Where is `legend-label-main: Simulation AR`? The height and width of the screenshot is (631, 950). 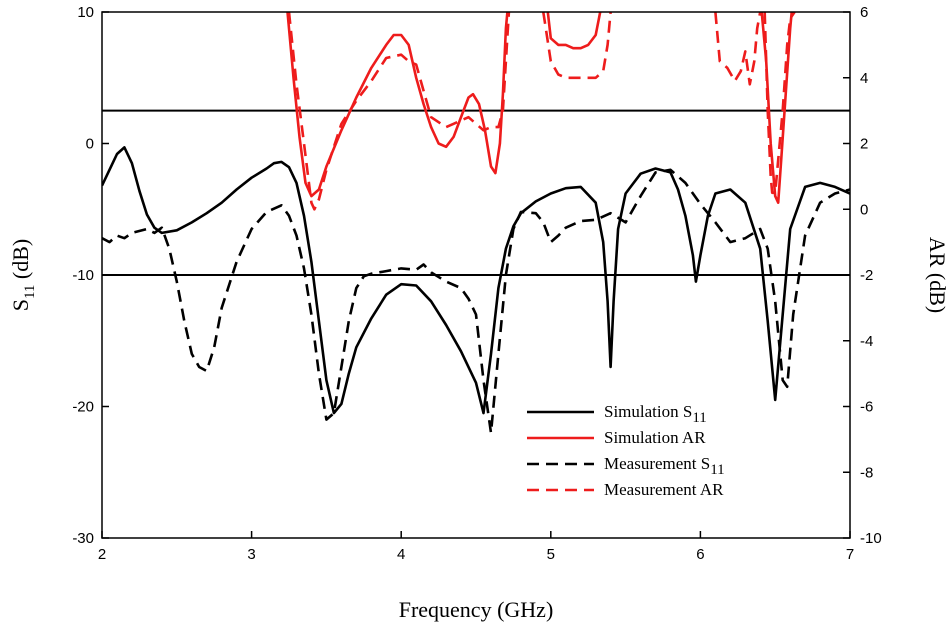 legend-label-main: Simulation AR is located at coordinates (655, 437).